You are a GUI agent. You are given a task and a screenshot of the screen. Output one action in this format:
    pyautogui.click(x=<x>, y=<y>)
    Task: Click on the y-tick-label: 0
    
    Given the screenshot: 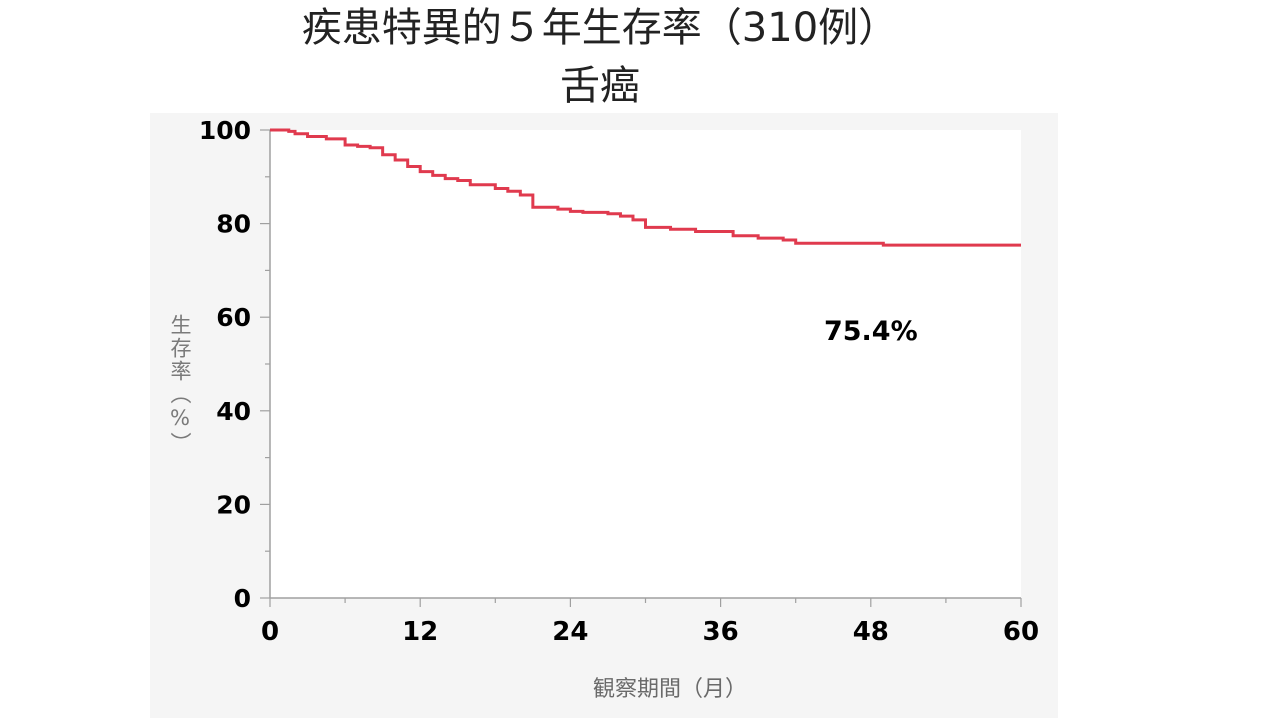 What is the action you would take?
    pyautogui.click(x=242, y=598)
    